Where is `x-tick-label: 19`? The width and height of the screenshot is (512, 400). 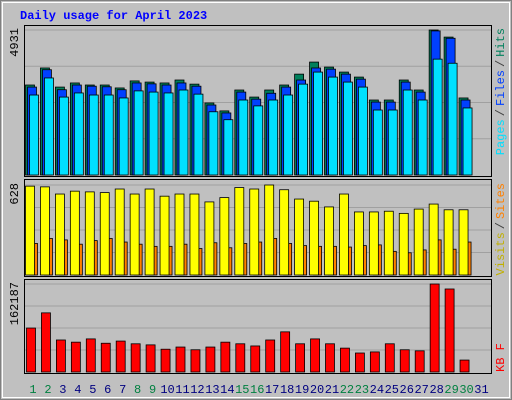 x-tick-label: 19 is located at coordinates (302, 390).